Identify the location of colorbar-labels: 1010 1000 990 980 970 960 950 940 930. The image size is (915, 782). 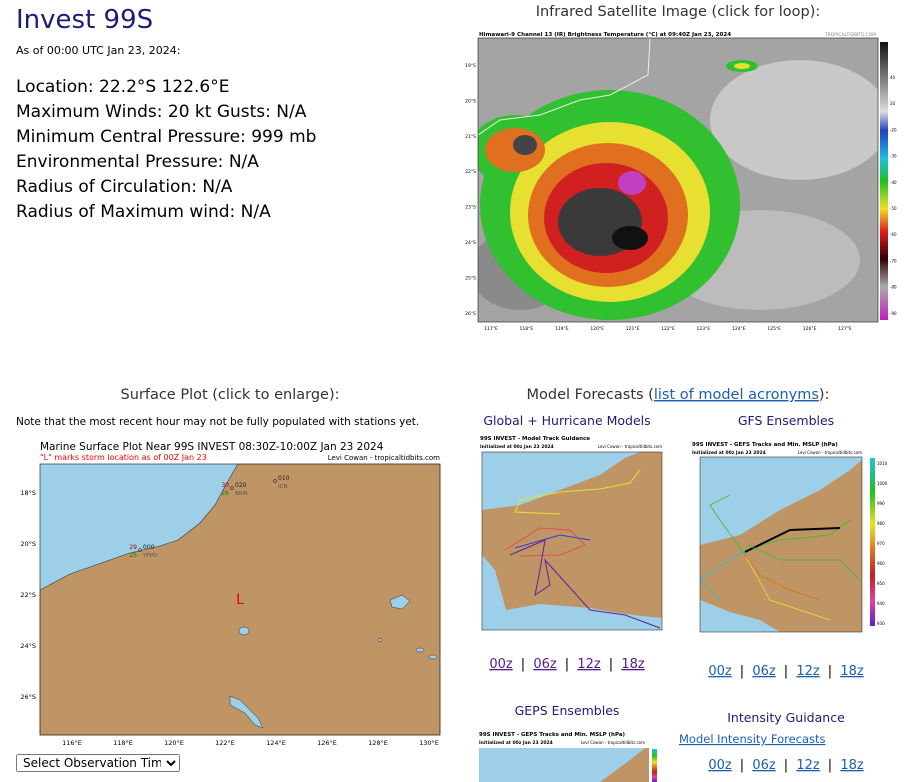
(882, 543).